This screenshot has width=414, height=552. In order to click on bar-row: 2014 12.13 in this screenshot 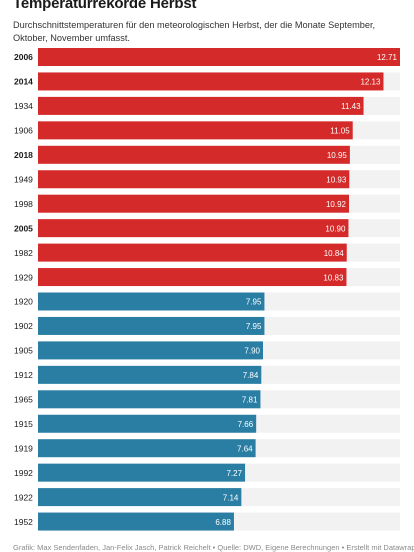, I will do `click(207, 81)`.